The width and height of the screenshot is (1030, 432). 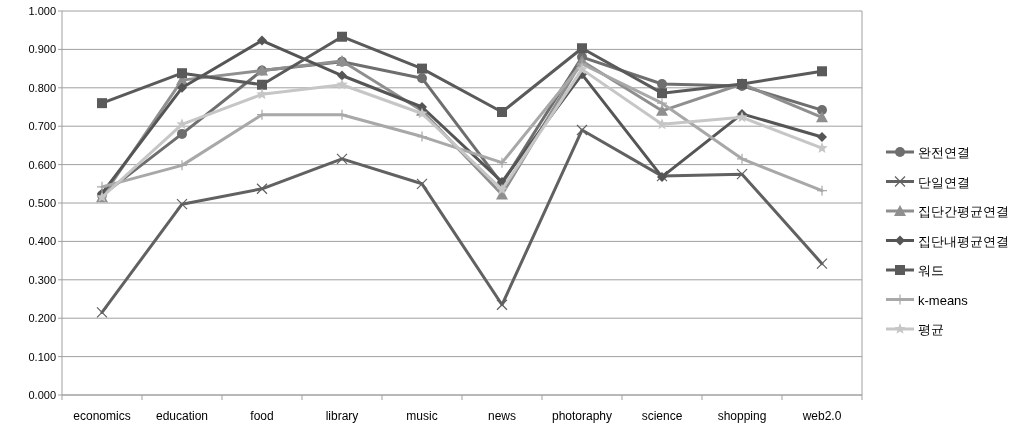 What do you see at coordinates (342, 416) in the screenshot?
I see `x-tick-label: library` at bounding box center [342, 416].